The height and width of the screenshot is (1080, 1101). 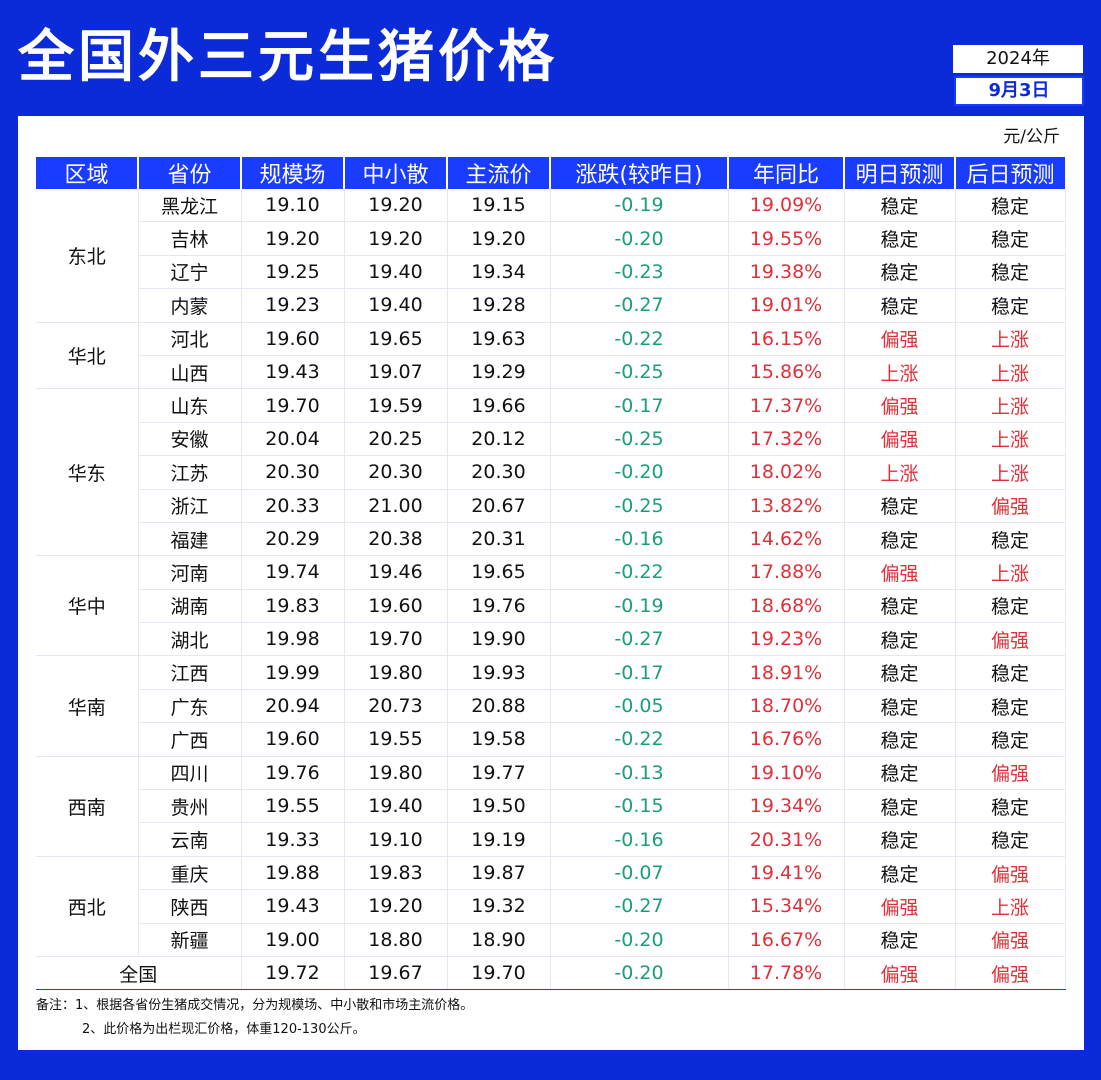 I want to click on main-cell: 19.15, so click(x=499, y=206).